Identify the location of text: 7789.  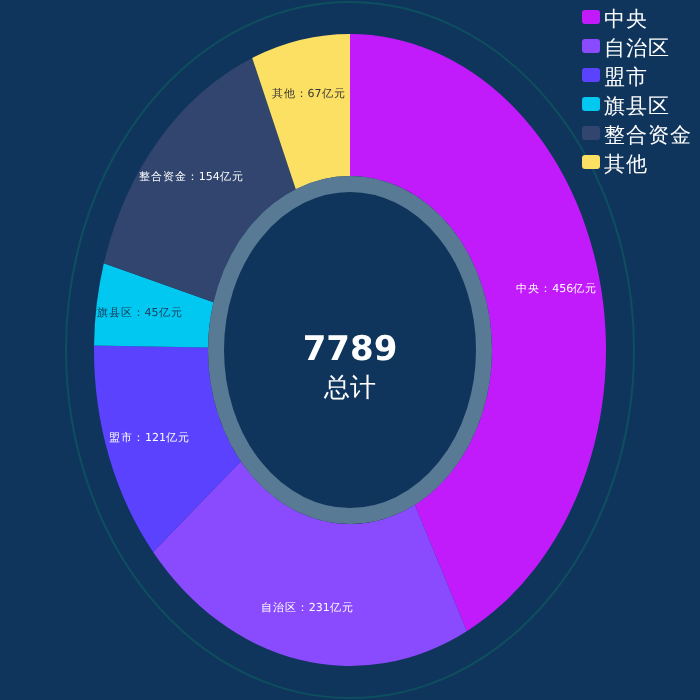
(350, 350).